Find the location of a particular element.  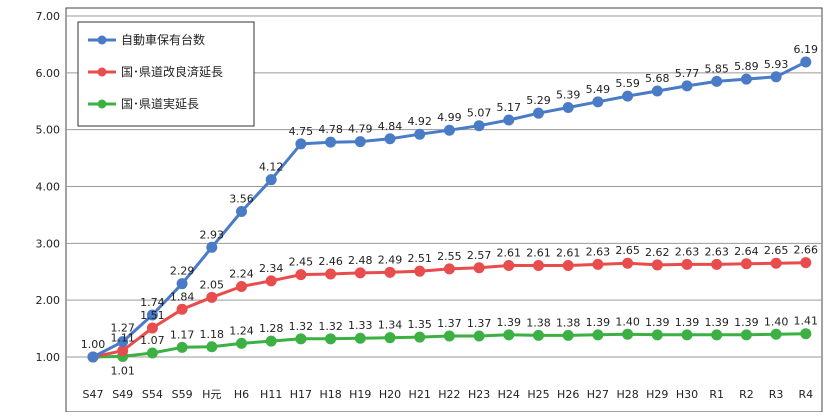

data-label: 2.24 is located at coordinates (241, 274).